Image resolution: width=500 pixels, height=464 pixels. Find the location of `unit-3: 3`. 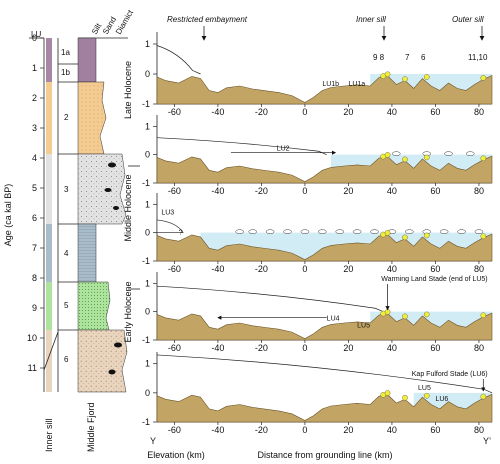

unit-3: 3 is located at coordinates (66, 189).